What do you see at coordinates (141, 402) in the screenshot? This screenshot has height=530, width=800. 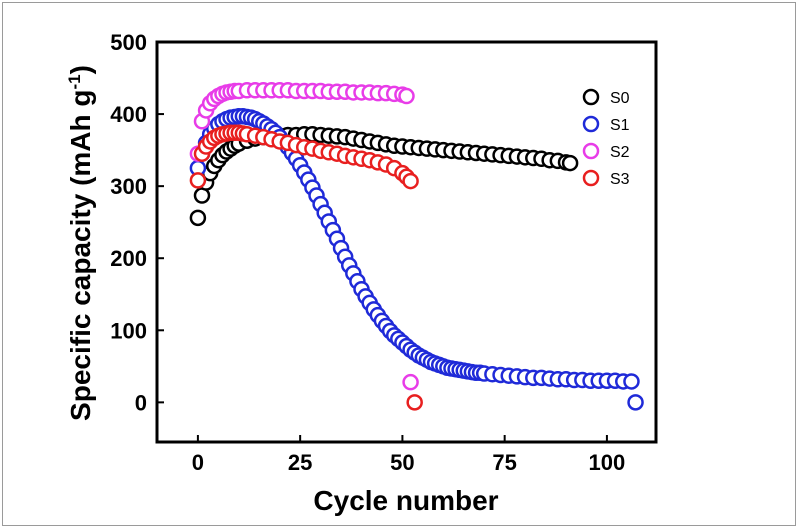 I see `y-tick-label: 0` at bounding box center [141, 402].